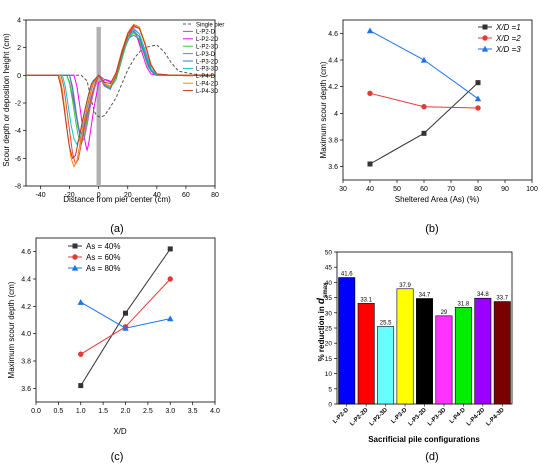  Describe the element at coordinates (117, 199) in the screenshot. I see `panel-a-xlabel: Distance from pier center (cm)` at that location.